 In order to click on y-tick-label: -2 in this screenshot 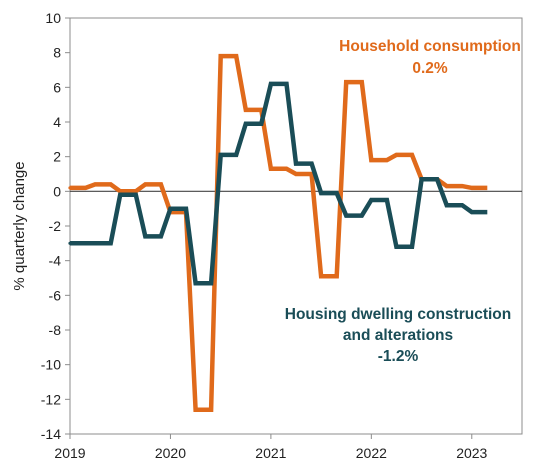, I will do `click(55, 226)`.